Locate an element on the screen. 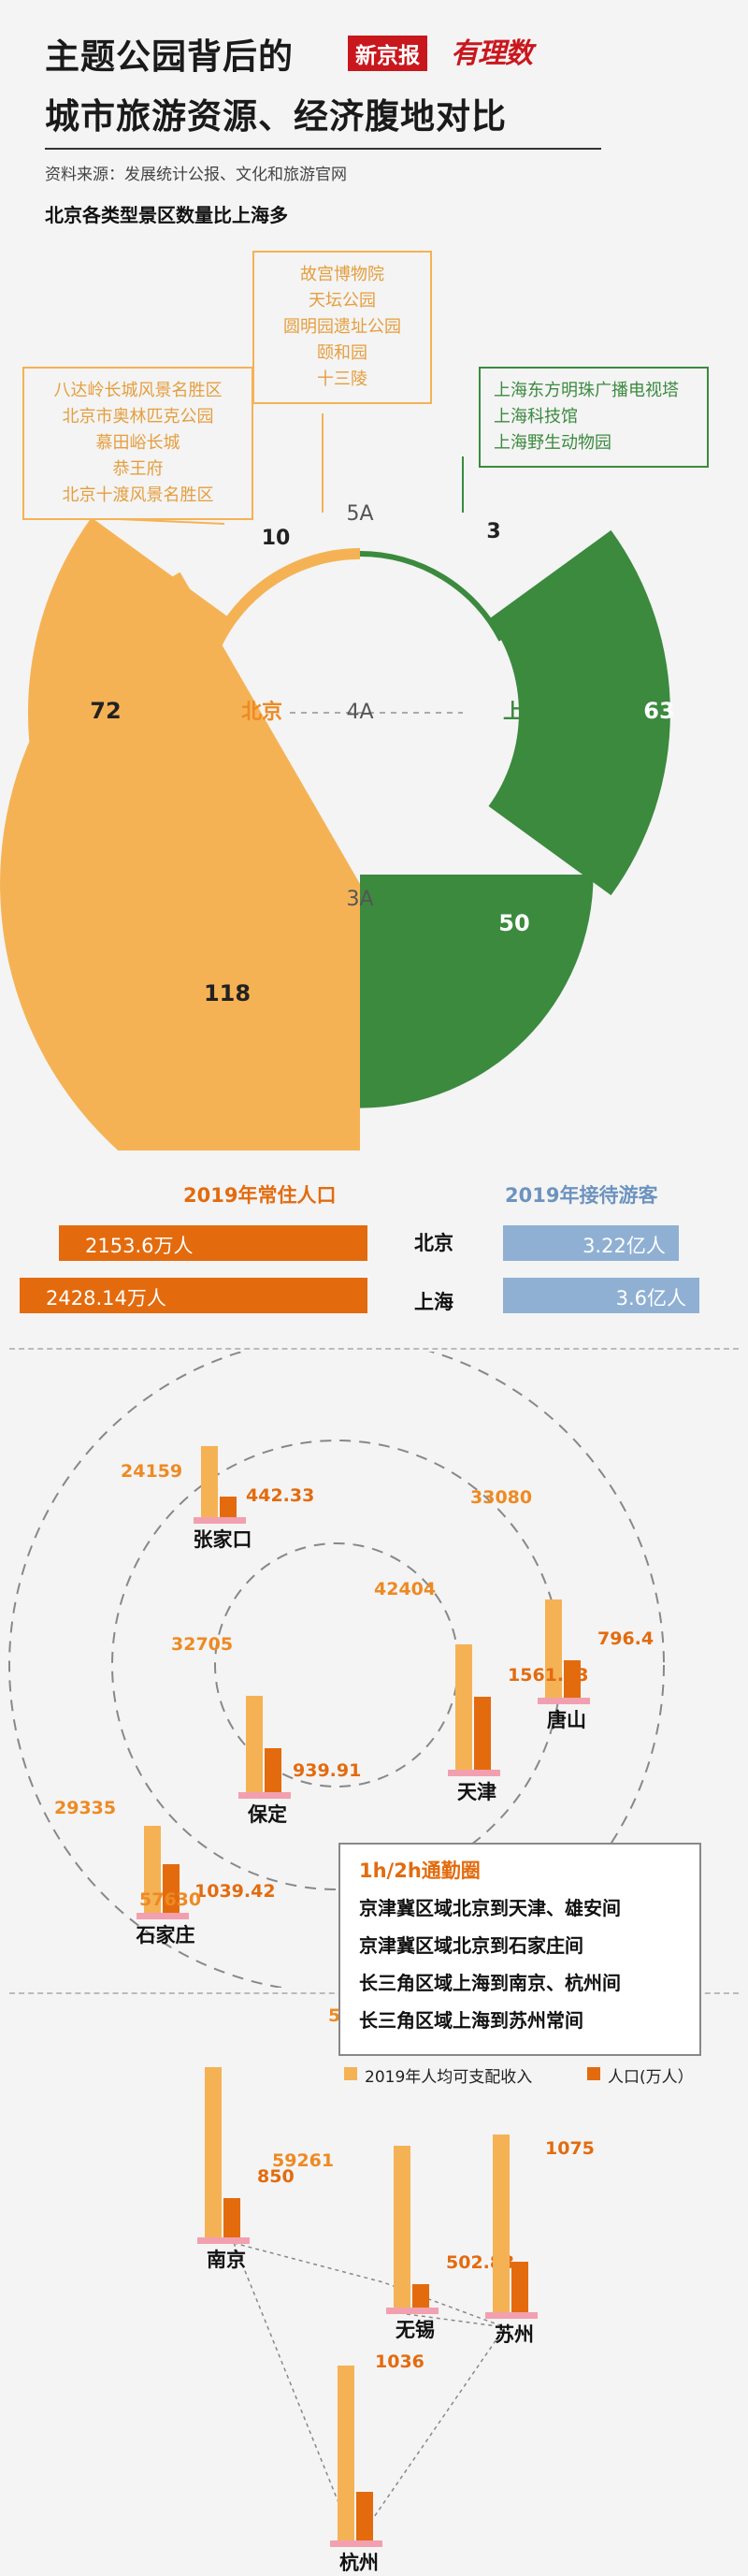 The height and width of the screenshot is (2576, 748). population-value: 1561.83 is located at coordinates (548, 1675).